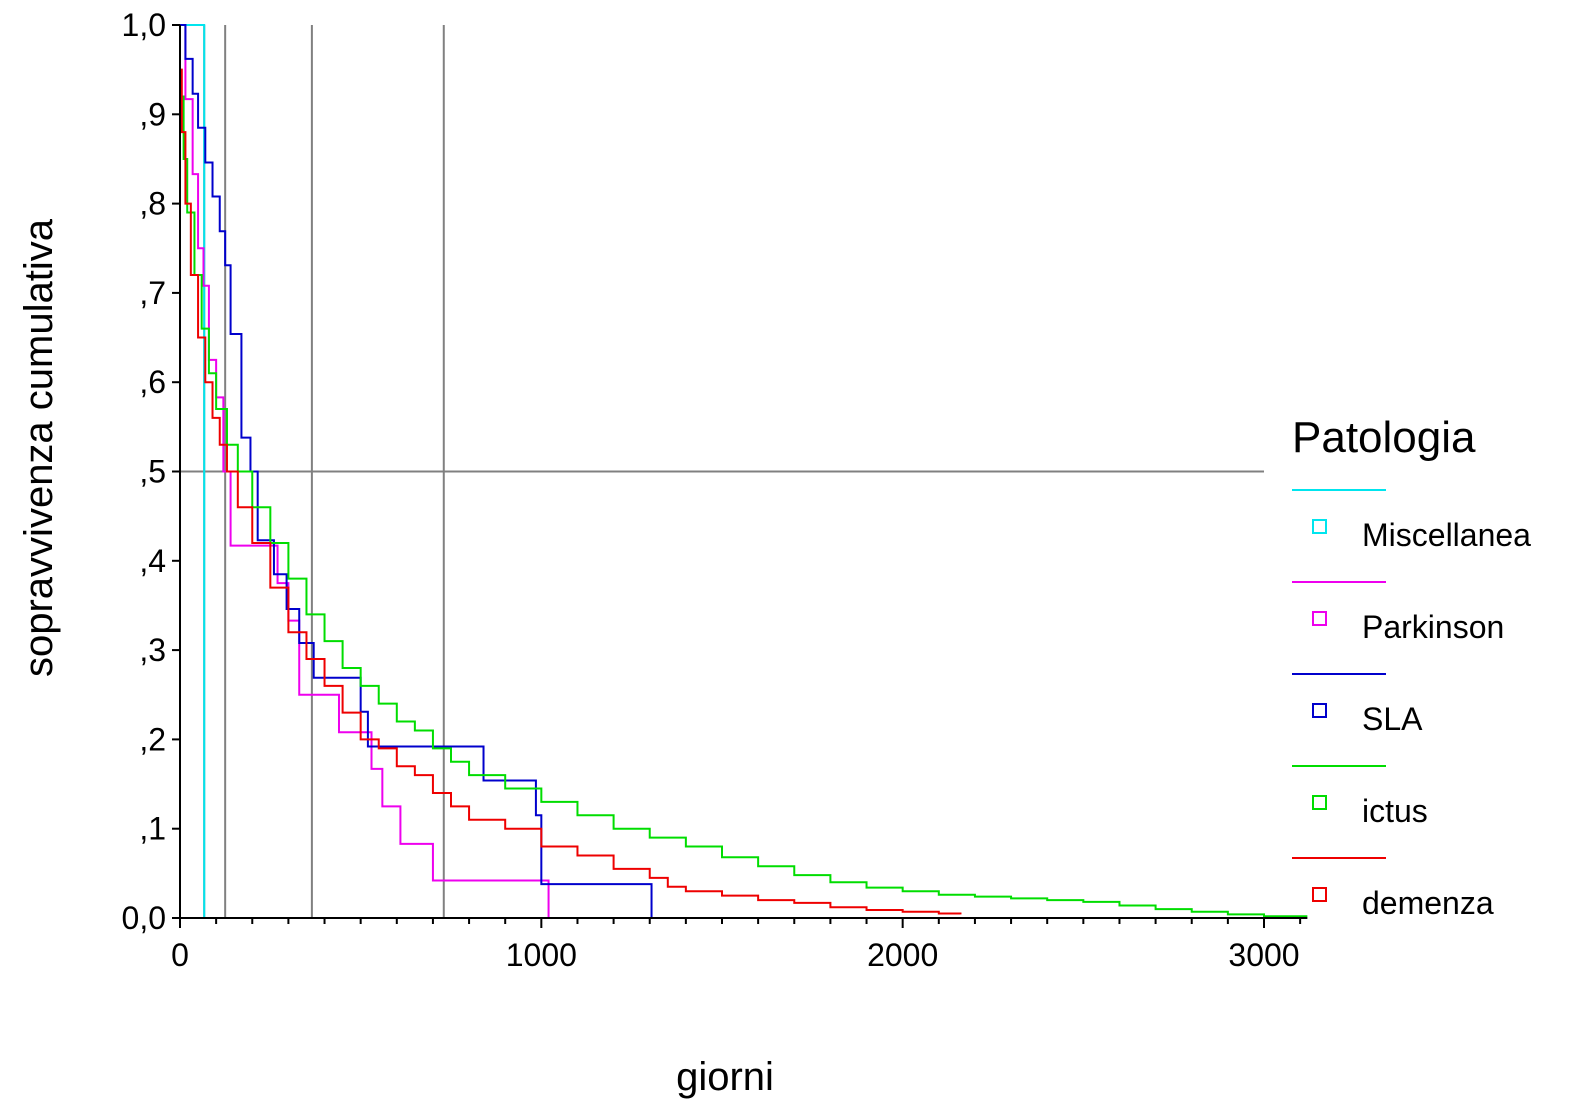  Describe the element at coordinates (152, 739) in the screenshot. I see `y-tick-label: ,2` at that location.